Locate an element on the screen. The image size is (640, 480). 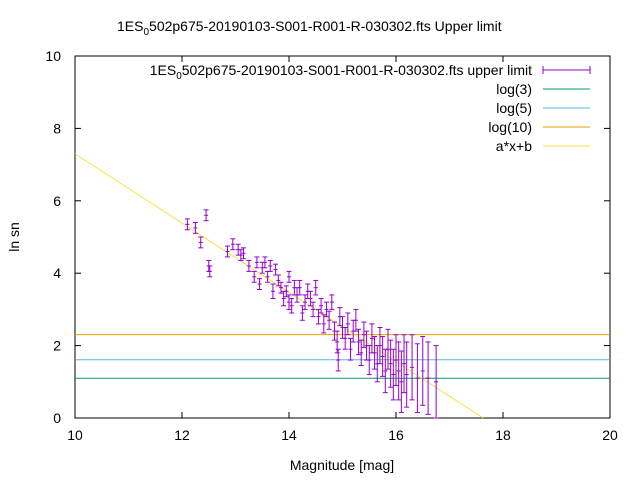
legend-label-log10: log(10) is located at coordinates (510, 127).